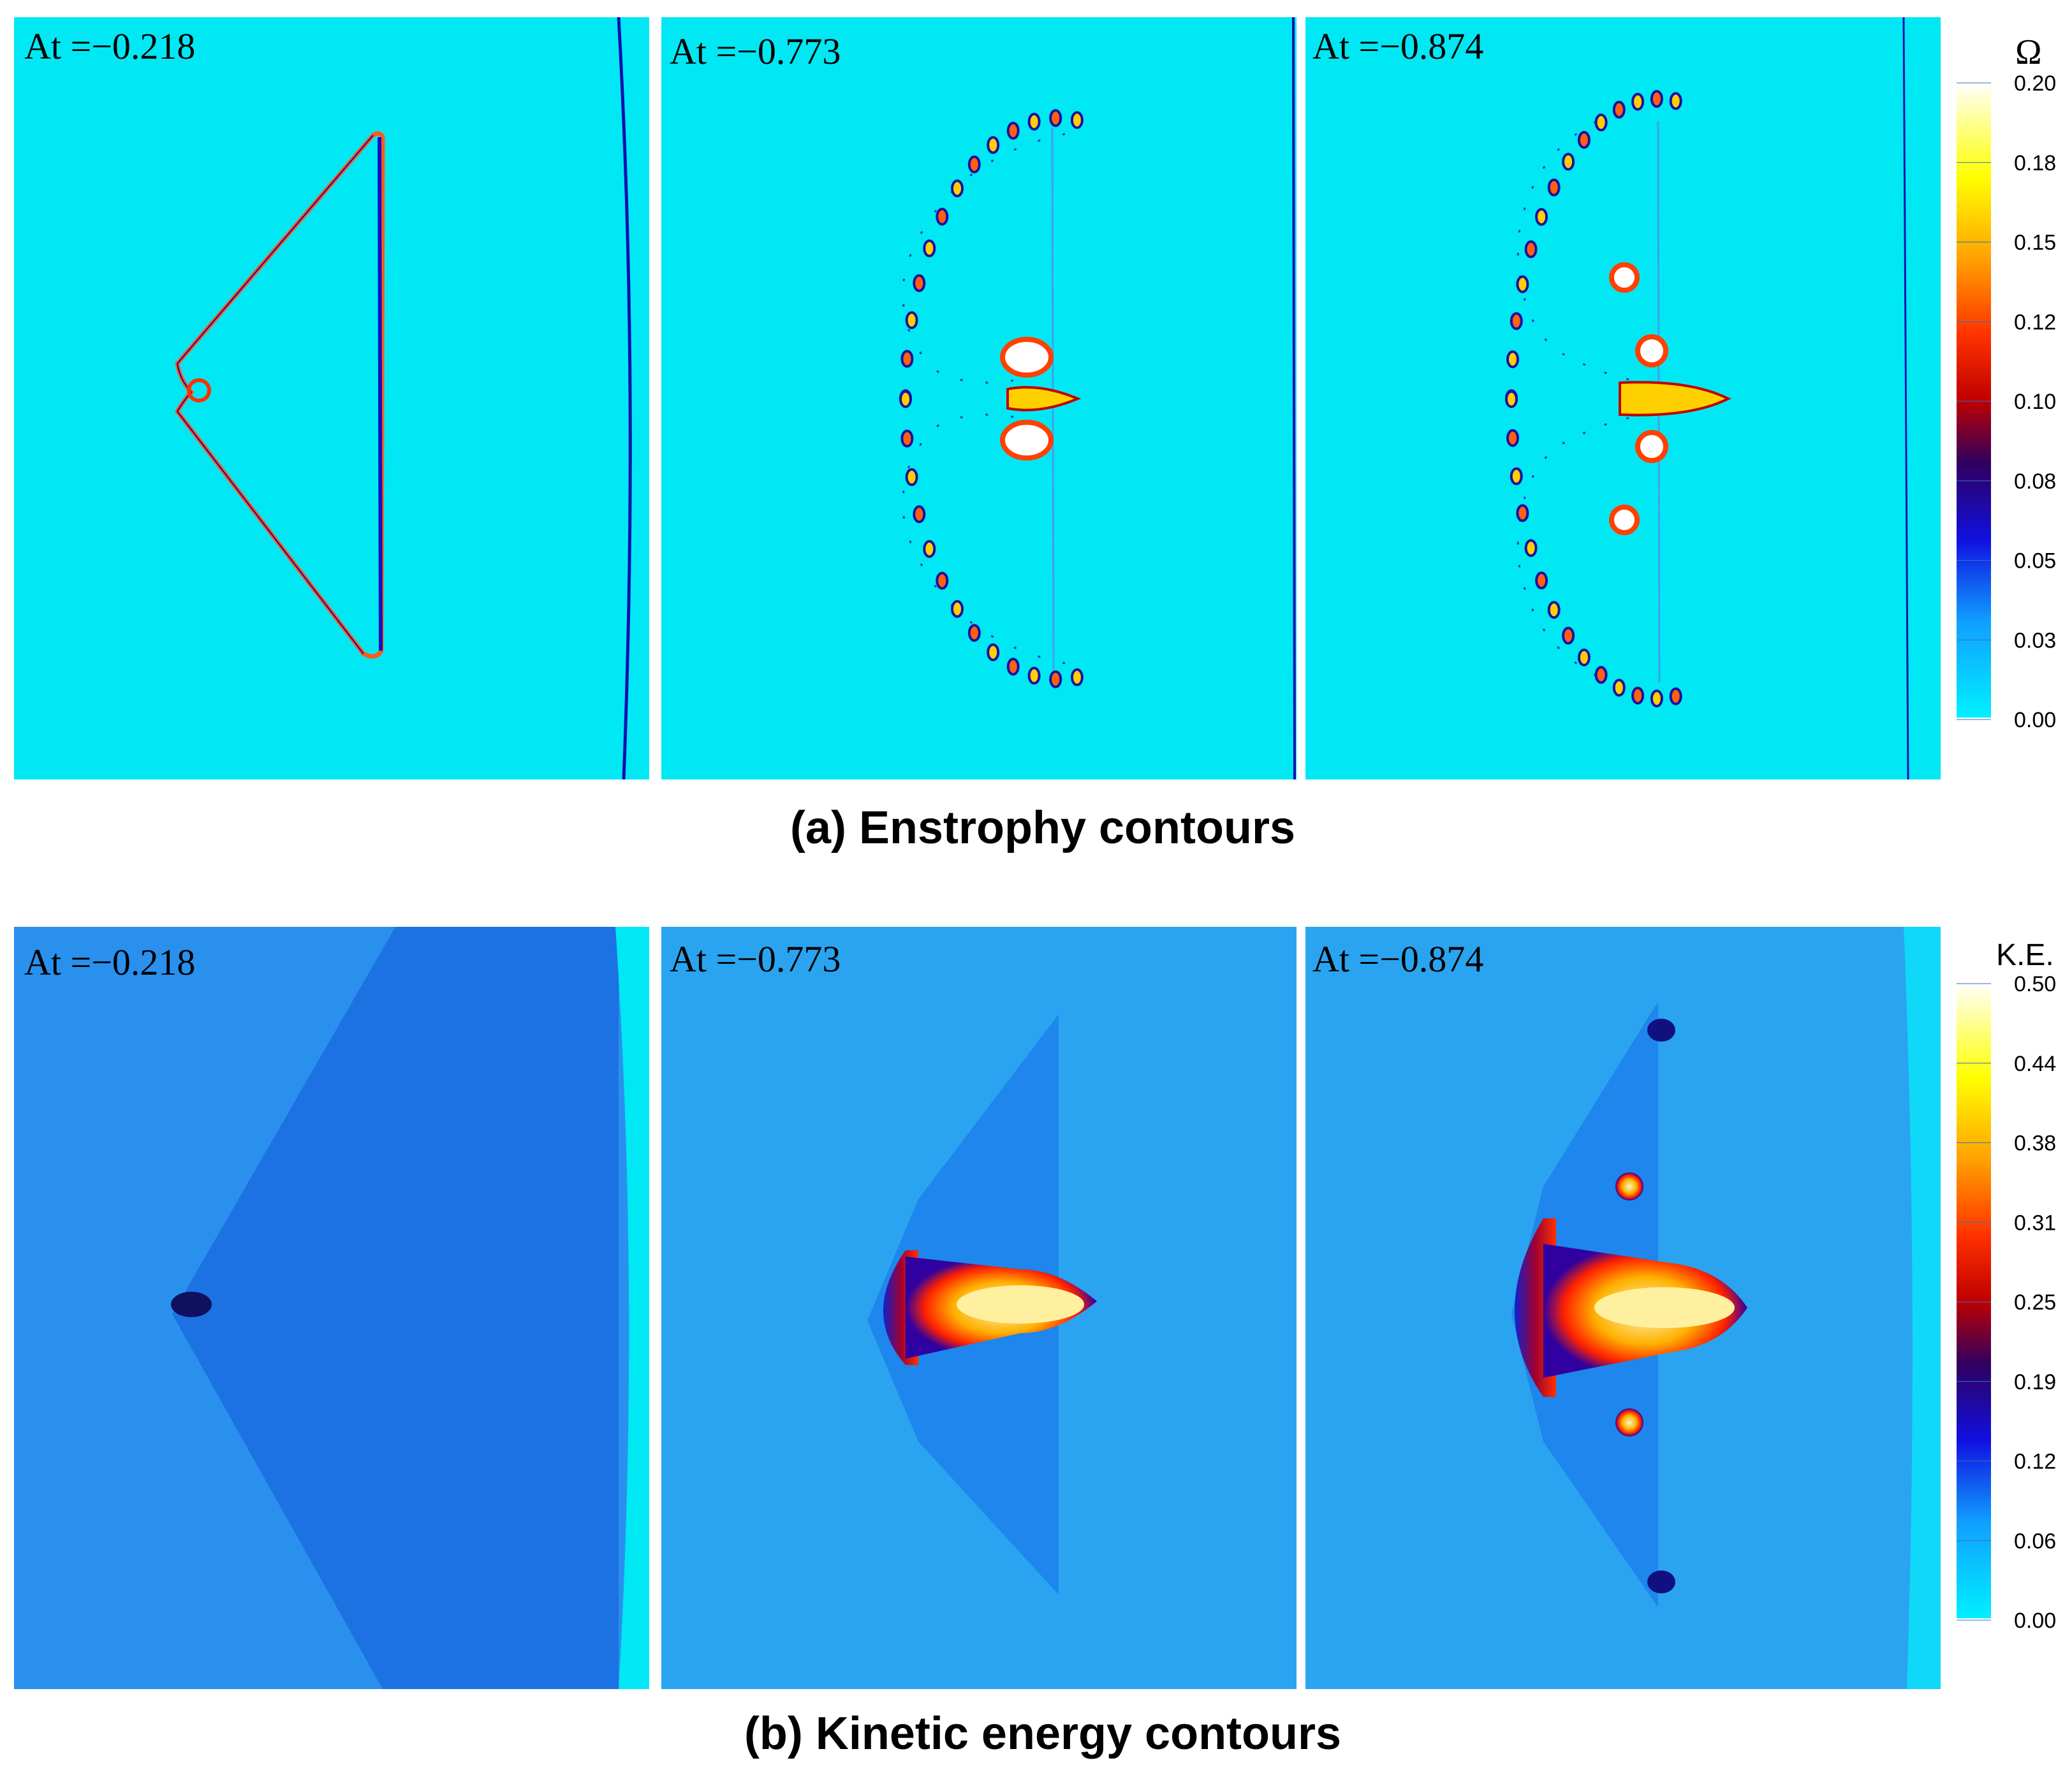 This screenshot has height=1772, width=2072. What do you see at coordinates (756, 52) in the screenshot?
I see `enstrophy-panel-2-label: At =−0.773` at bounding box center [756, 52].